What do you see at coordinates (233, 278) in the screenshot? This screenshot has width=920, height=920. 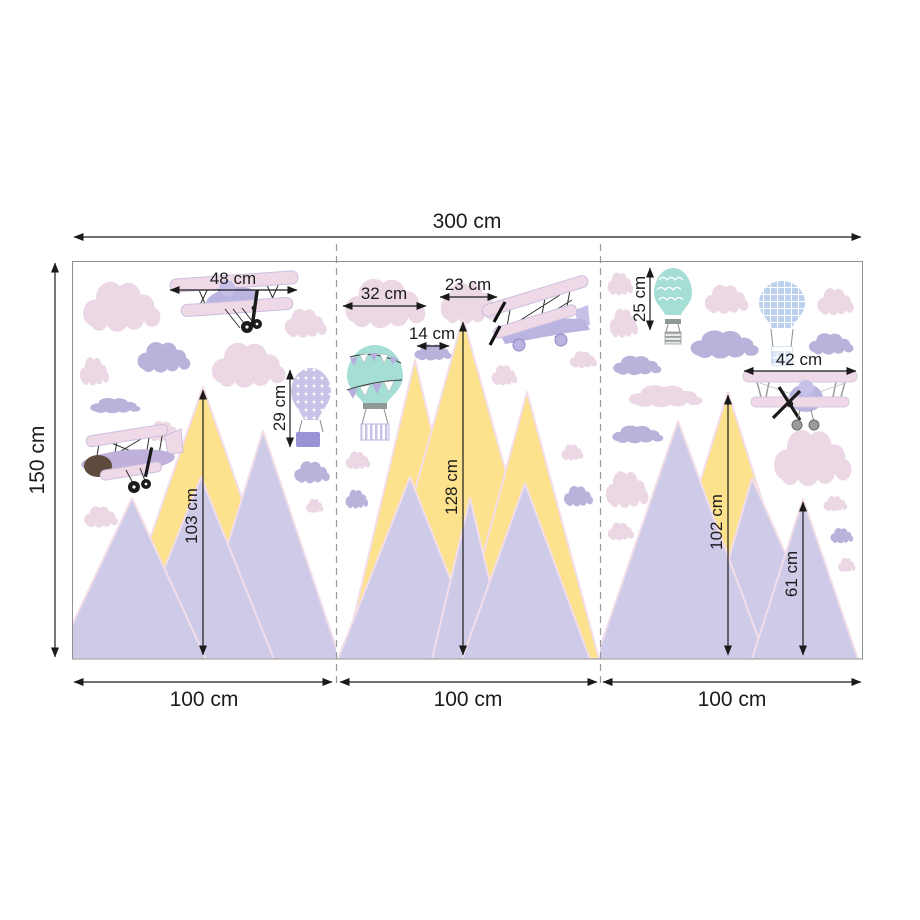 I see `plane-48-label: 48 cm` at bounding box center [233, 278].